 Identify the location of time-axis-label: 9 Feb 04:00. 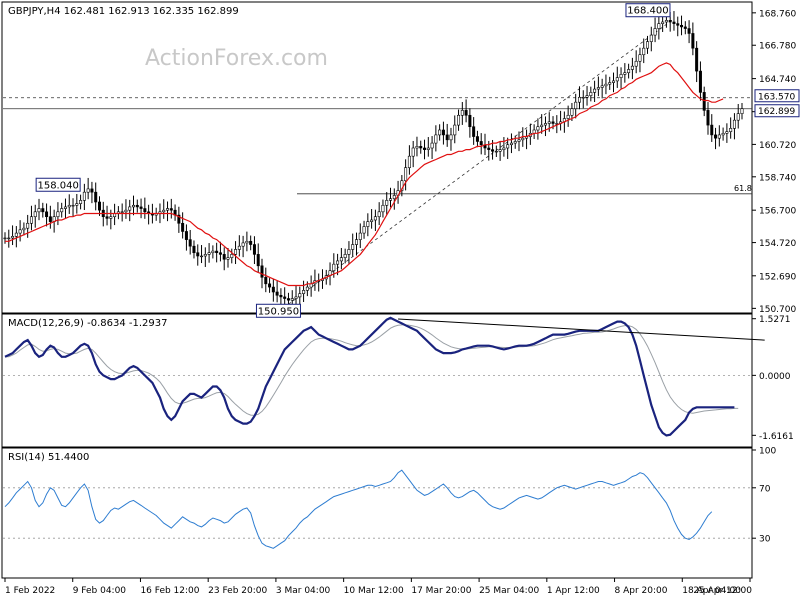
(100, 591).